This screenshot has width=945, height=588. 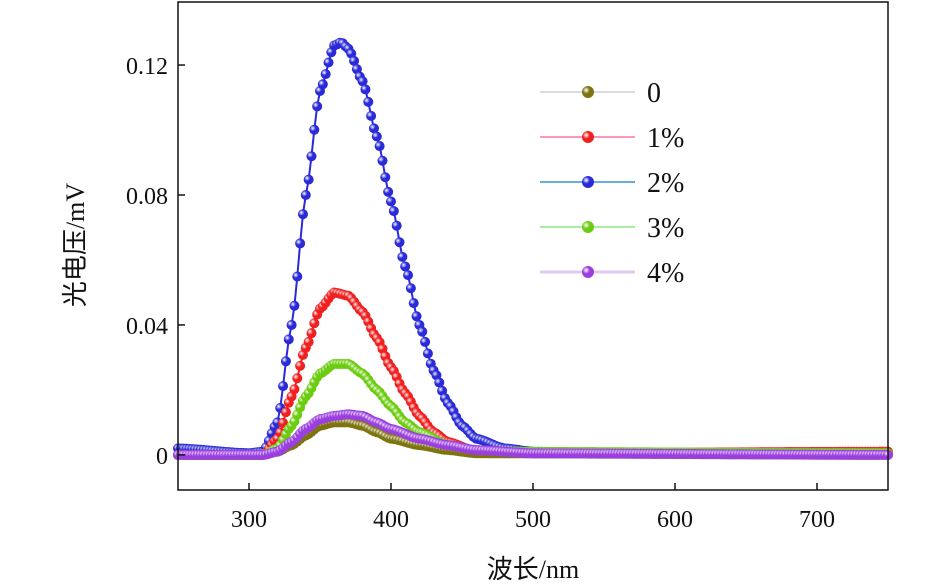 What do you see at coordinates (75, 245) in the screenshot?
I see `y-axis-title: 光电压/mV` at bounding box center [75, 245].